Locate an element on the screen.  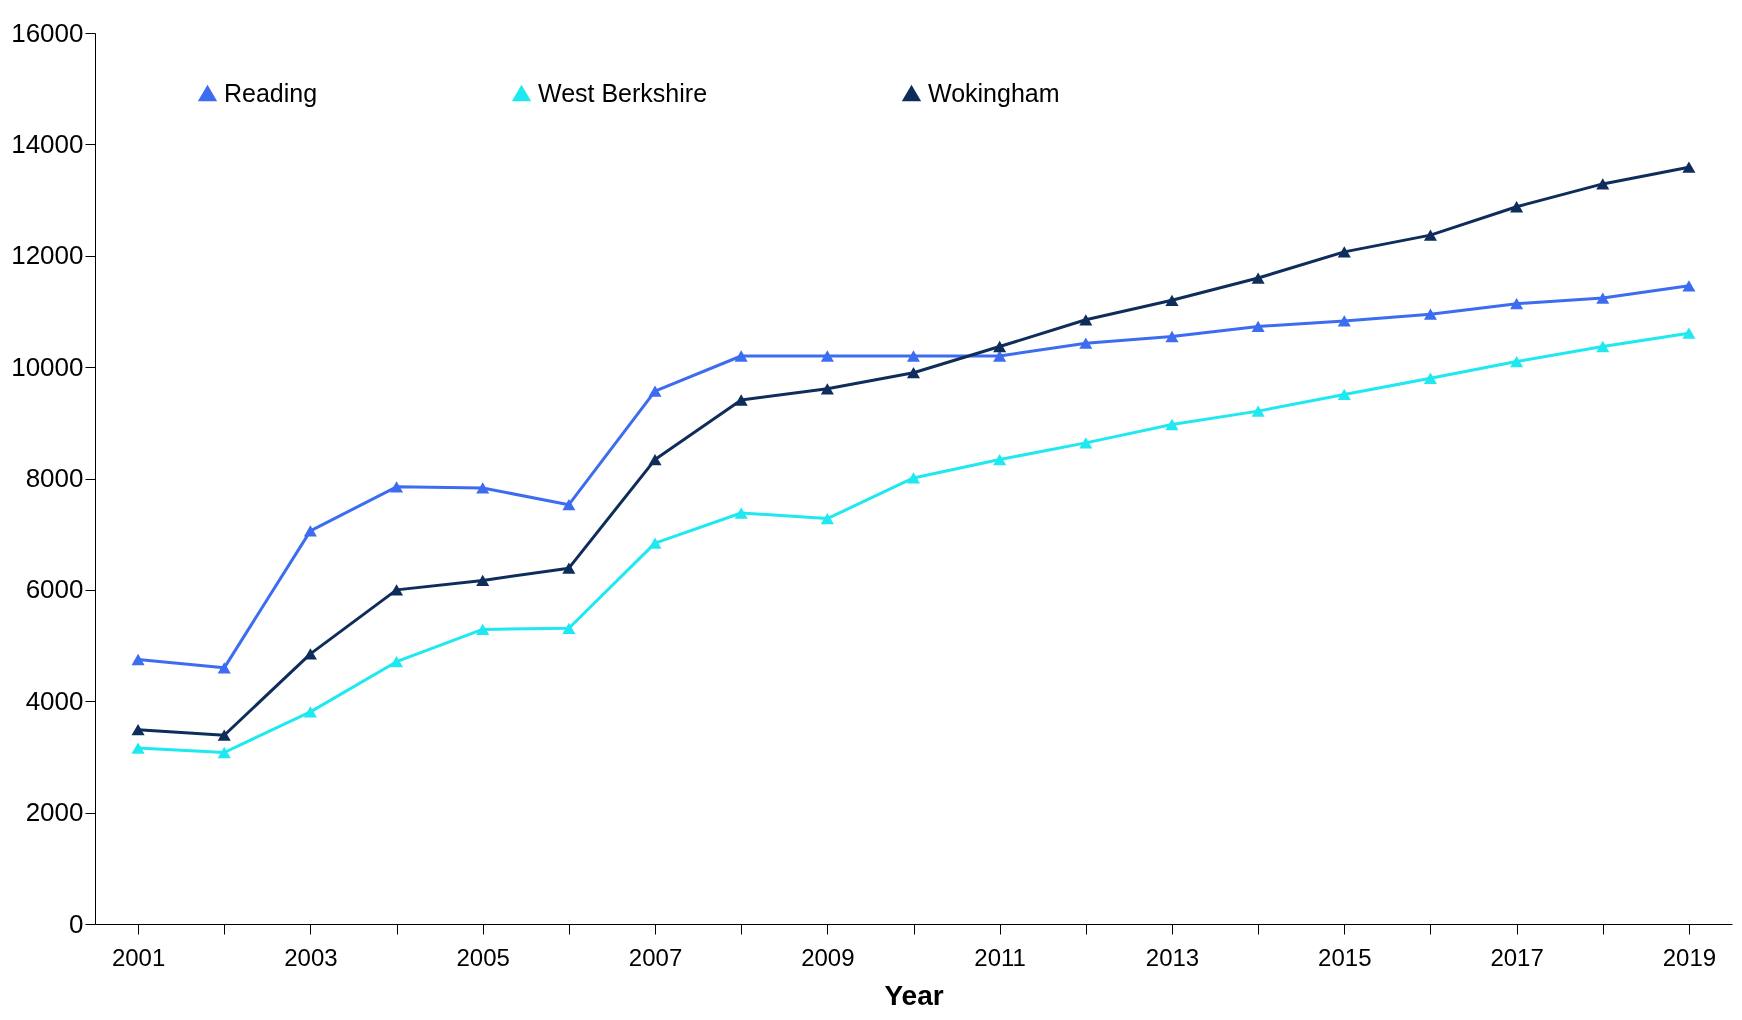
y-tick-label: 8000 is located at coordinates (54, 478).